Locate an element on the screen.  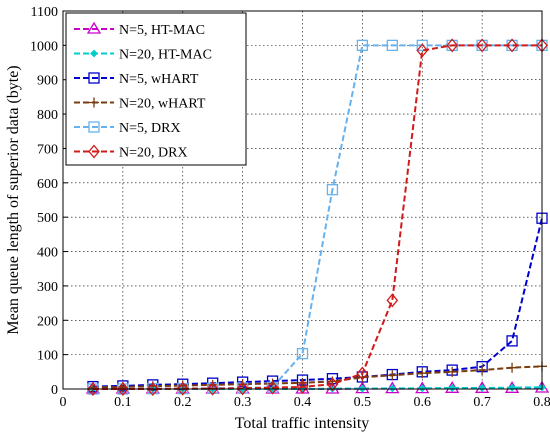
series-line is located at coordinates (317, 377).